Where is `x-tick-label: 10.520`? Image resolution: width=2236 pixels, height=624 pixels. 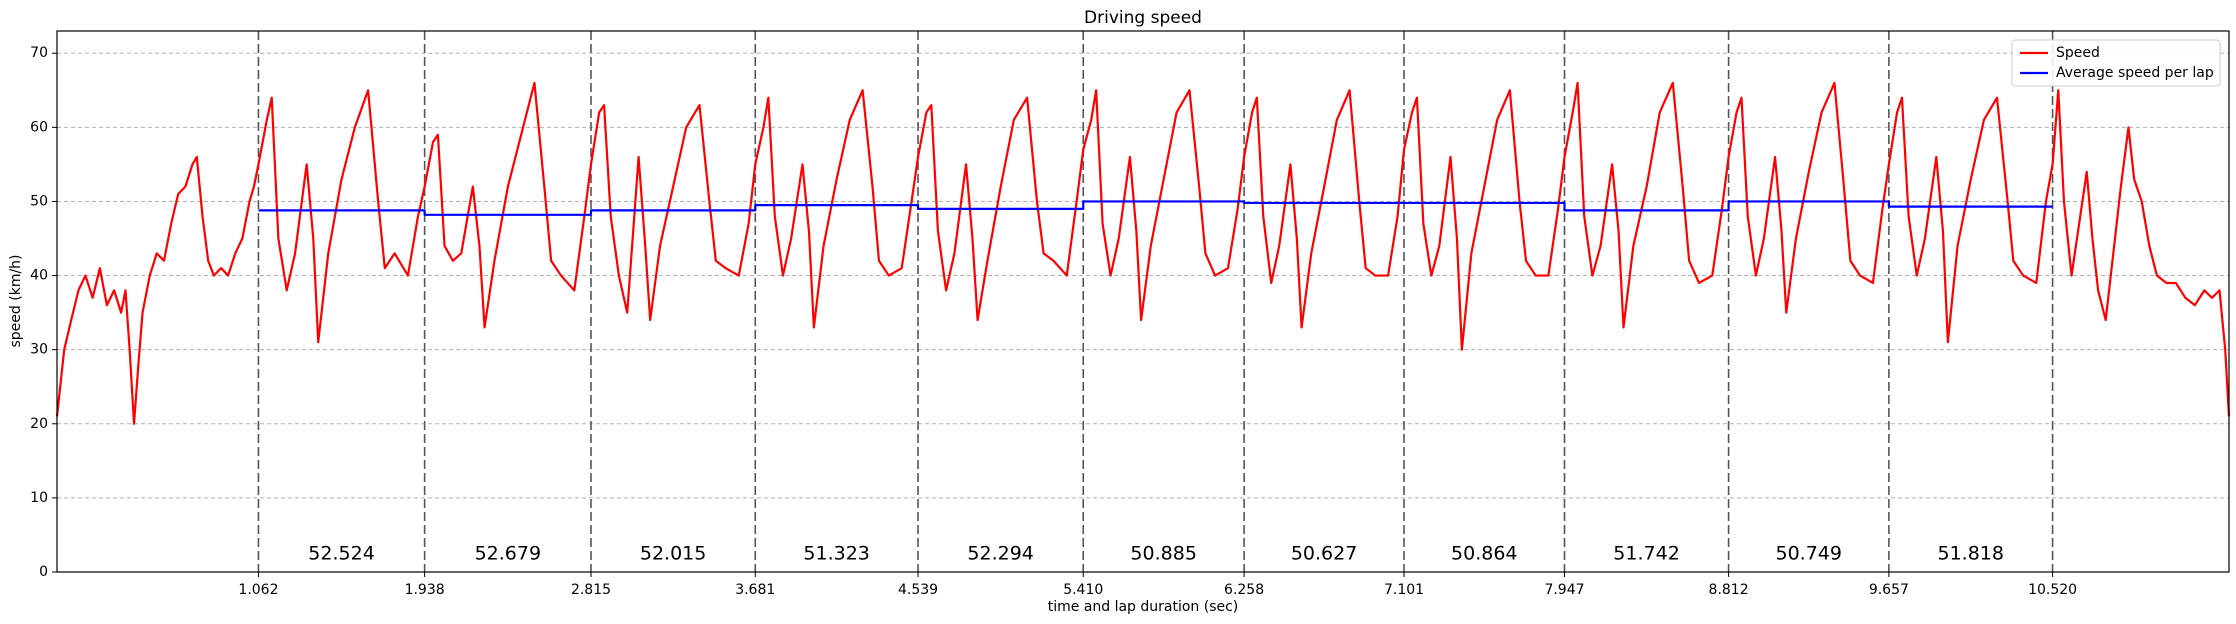
x-tick-label: 10.520 is located at coordinates (2052, 590).